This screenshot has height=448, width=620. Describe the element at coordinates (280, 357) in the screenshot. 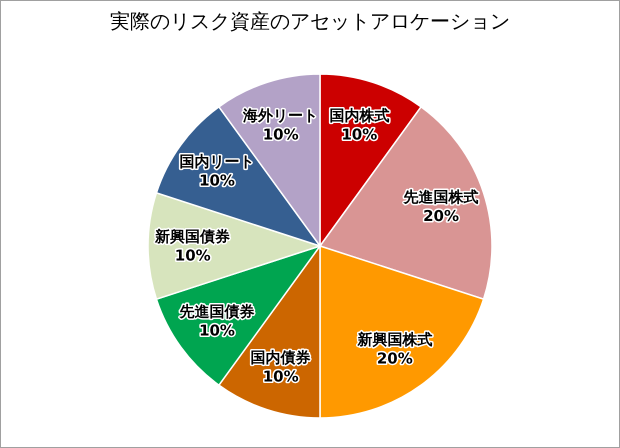

I see `slice-label: 国内債券` at that location.